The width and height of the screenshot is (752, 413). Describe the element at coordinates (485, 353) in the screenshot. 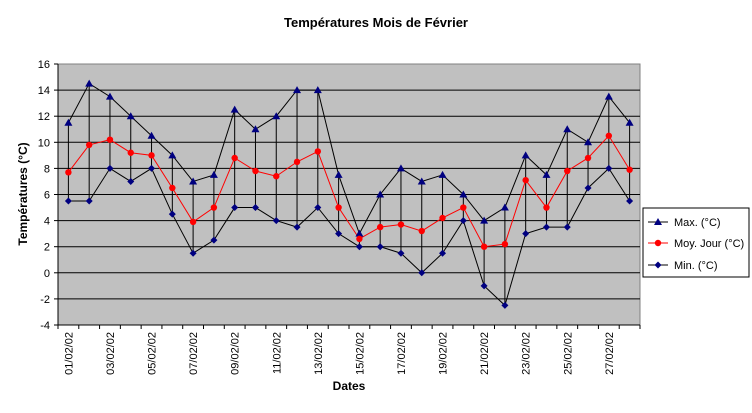

I see `x-tick-label: 21/02/02` at that location.